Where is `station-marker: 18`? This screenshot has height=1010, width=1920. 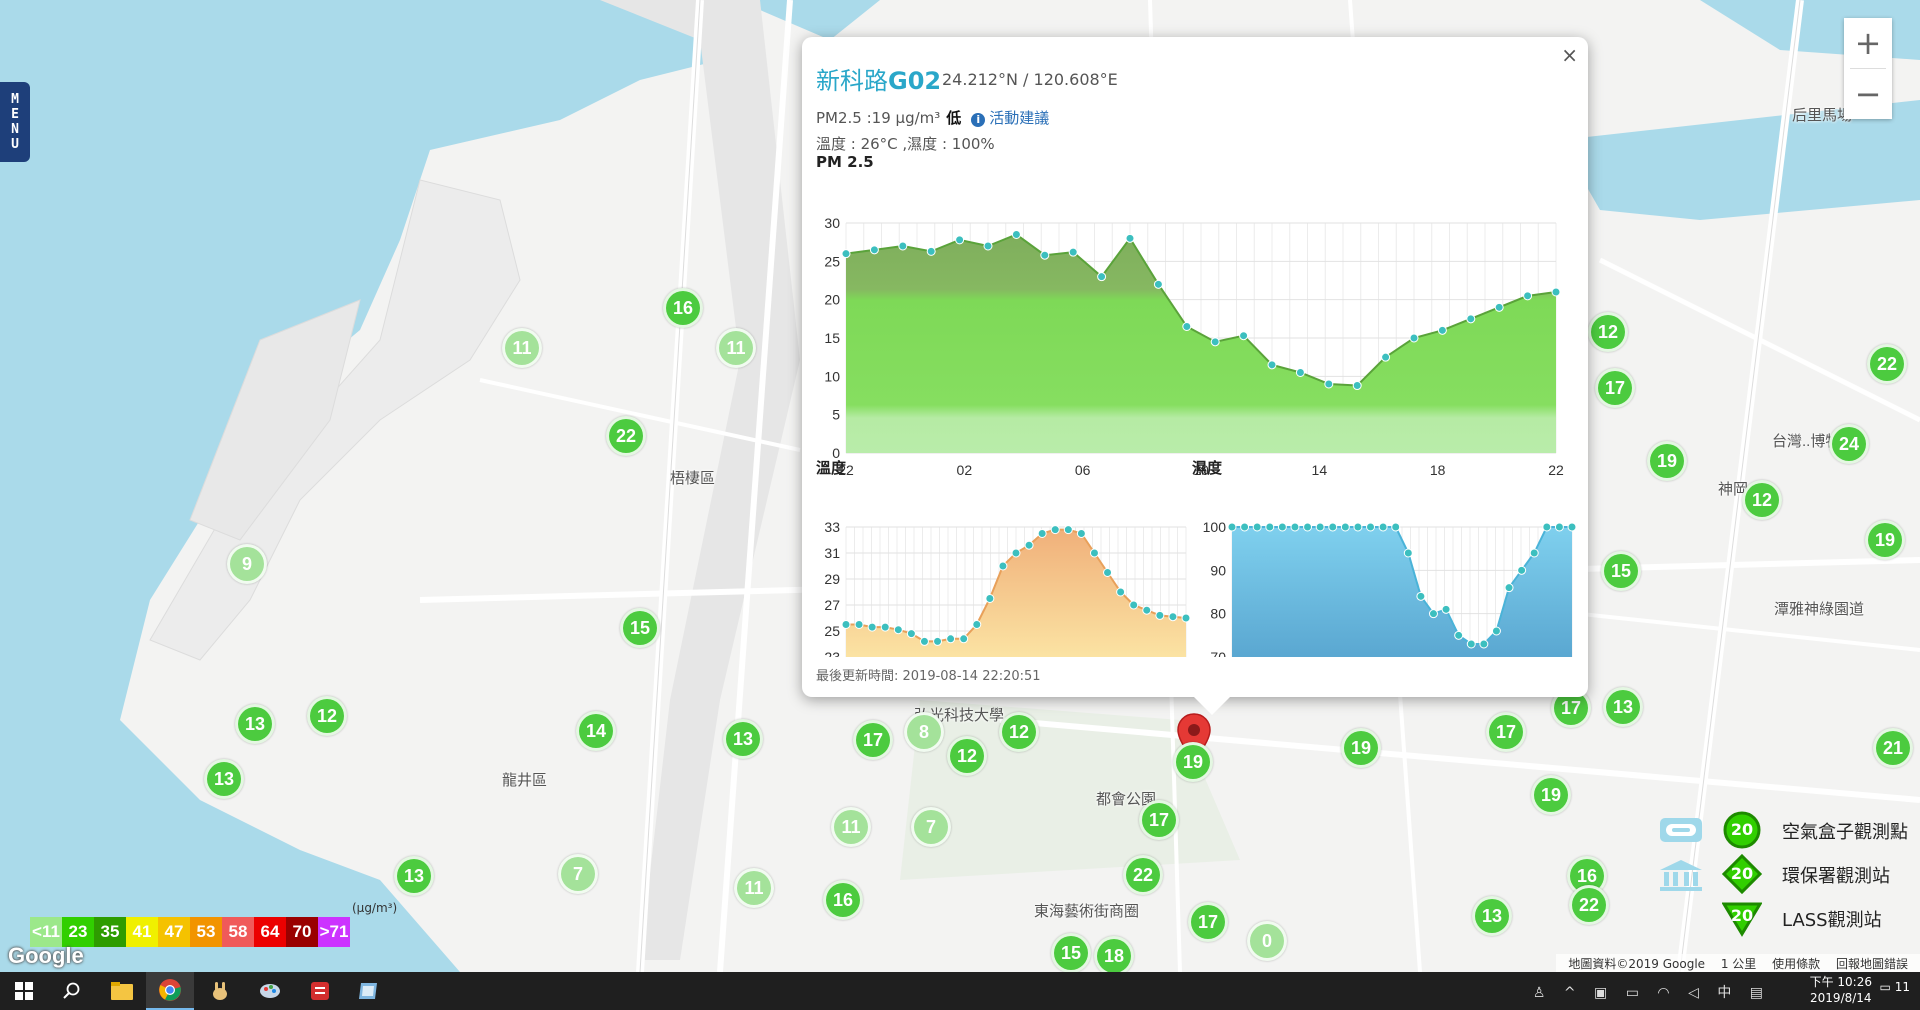
station-marker: 18 is located at coordinates (1114, 954).